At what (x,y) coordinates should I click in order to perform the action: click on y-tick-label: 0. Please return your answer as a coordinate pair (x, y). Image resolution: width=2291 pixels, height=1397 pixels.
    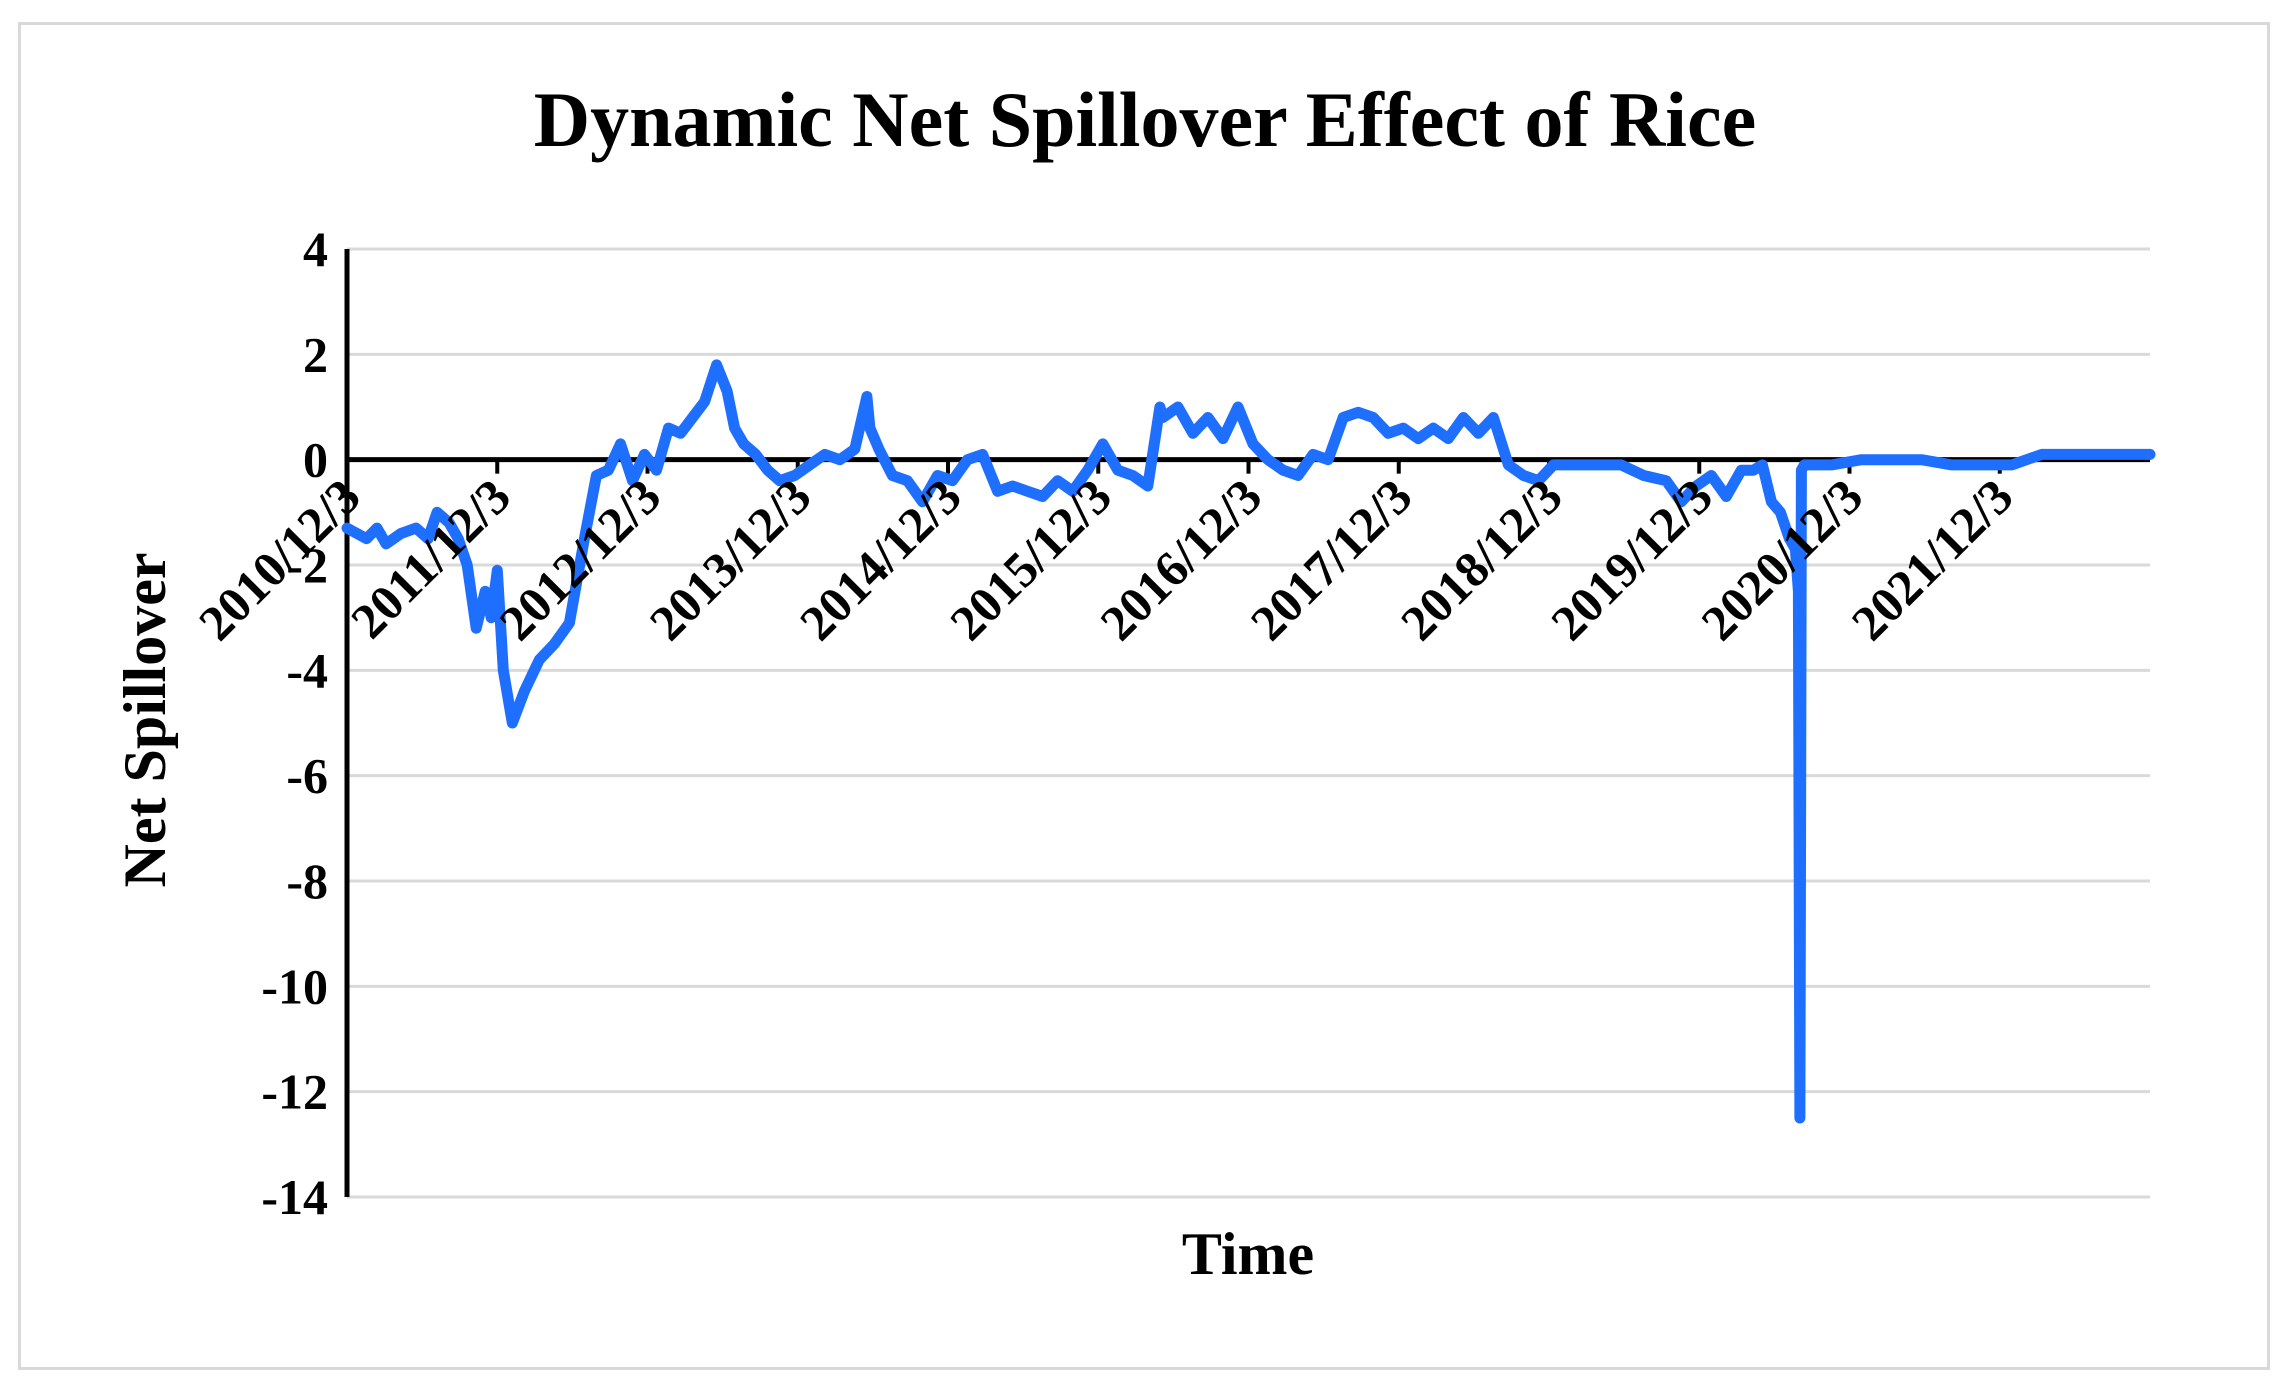
    Looking at the image, I should click on (315, 460).